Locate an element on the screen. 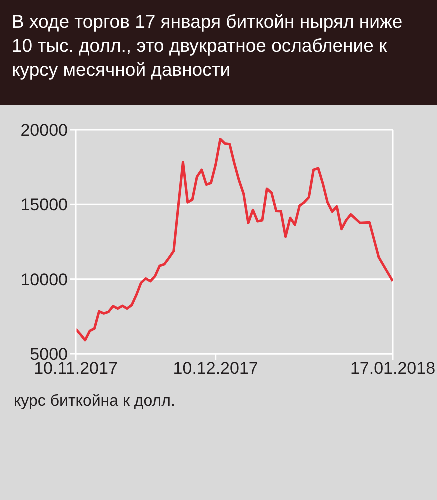 The image size is (437, 500). y-tick-label: 15000 is located at coordinates (44, 205).